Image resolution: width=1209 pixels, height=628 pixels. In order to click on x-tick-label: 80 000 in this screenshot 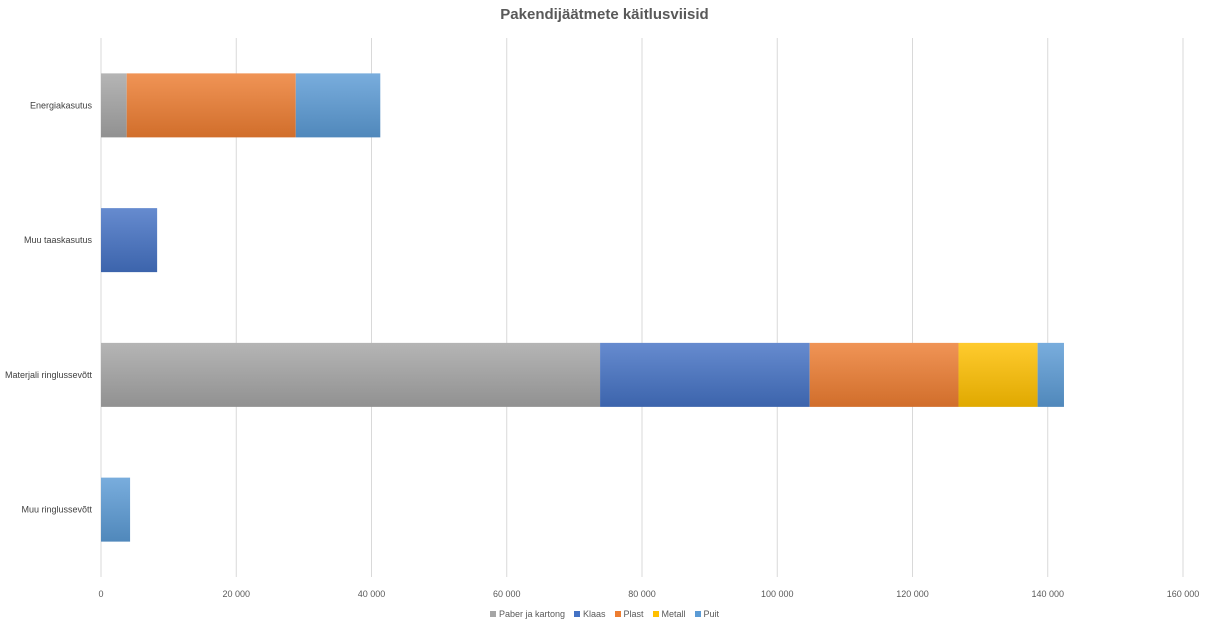, I will do `click(642, 594)`.